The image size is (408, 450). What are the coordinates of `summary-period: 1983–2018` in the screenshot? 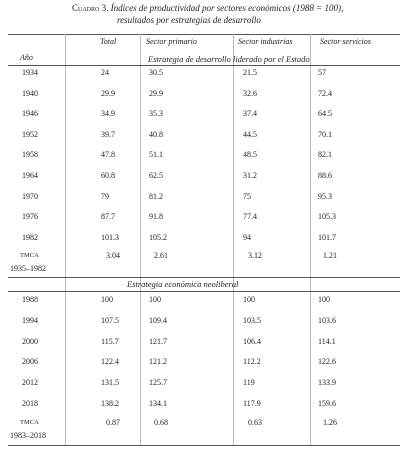 It's located at (28, 435).